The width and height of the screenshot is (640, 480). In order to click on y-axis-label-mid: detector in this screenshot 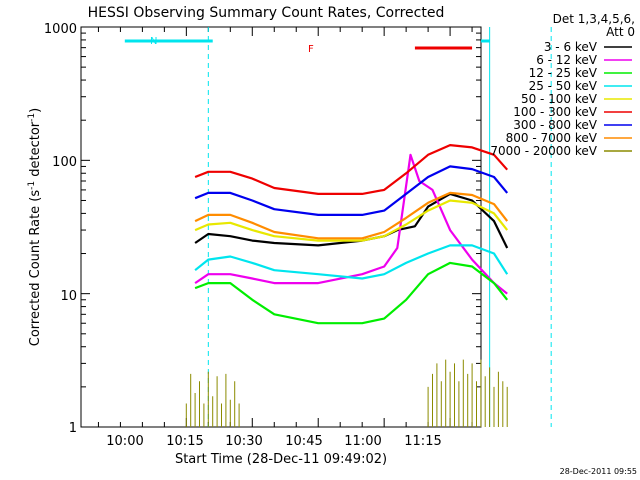, I will do `click(35, 151)`.